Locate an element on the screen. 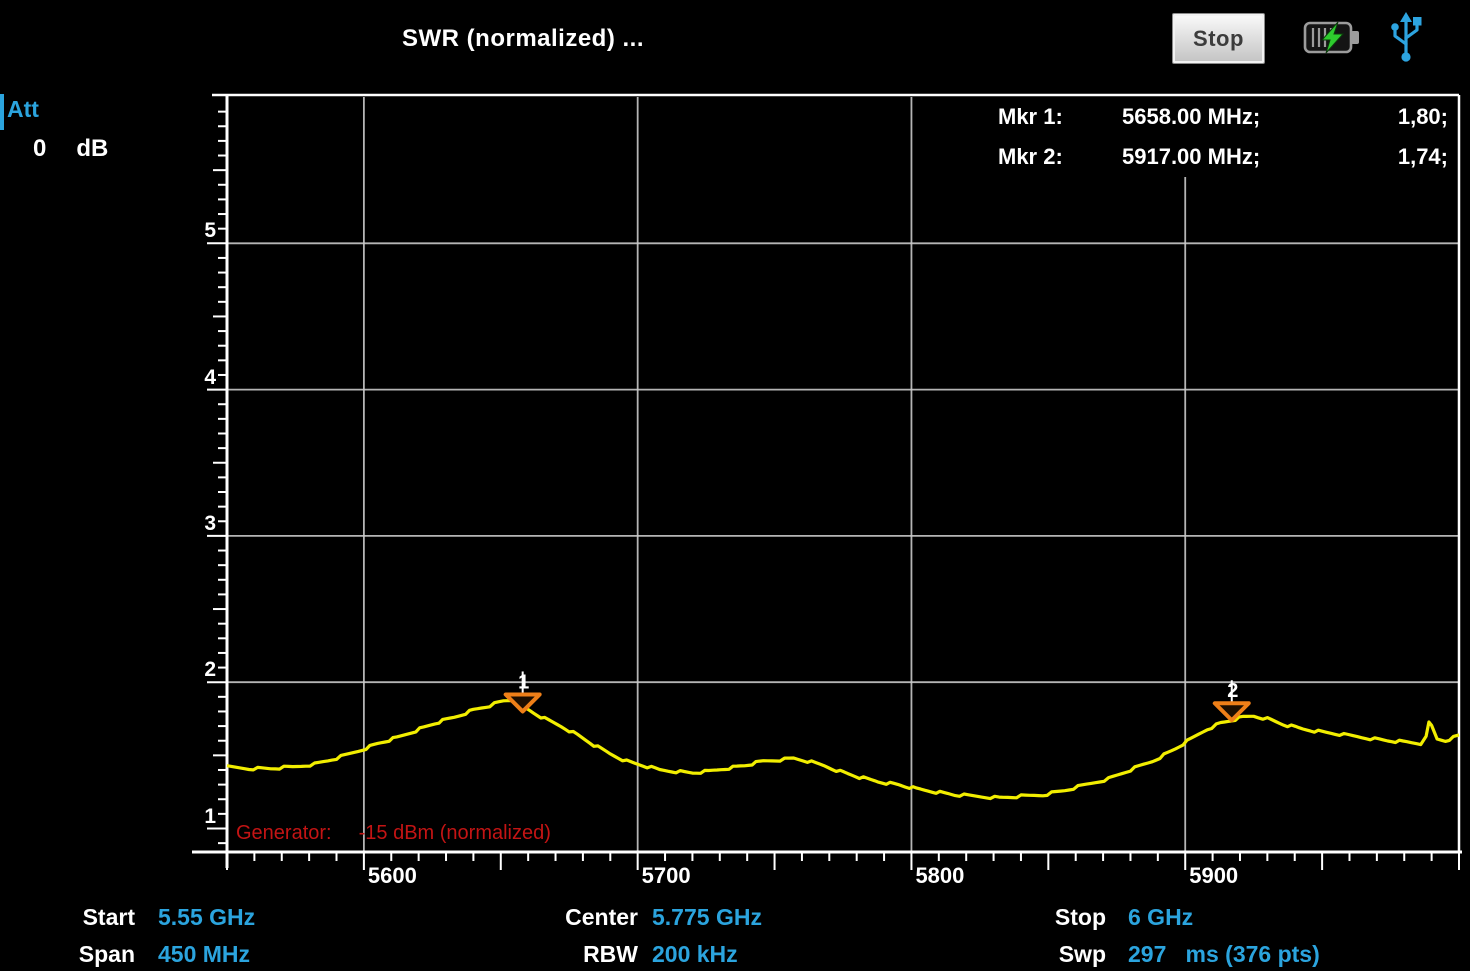 The width and height of the screenshot is (1470, 971). marker-2-label: Mkr 2: is located at coordinates (1030, 156).